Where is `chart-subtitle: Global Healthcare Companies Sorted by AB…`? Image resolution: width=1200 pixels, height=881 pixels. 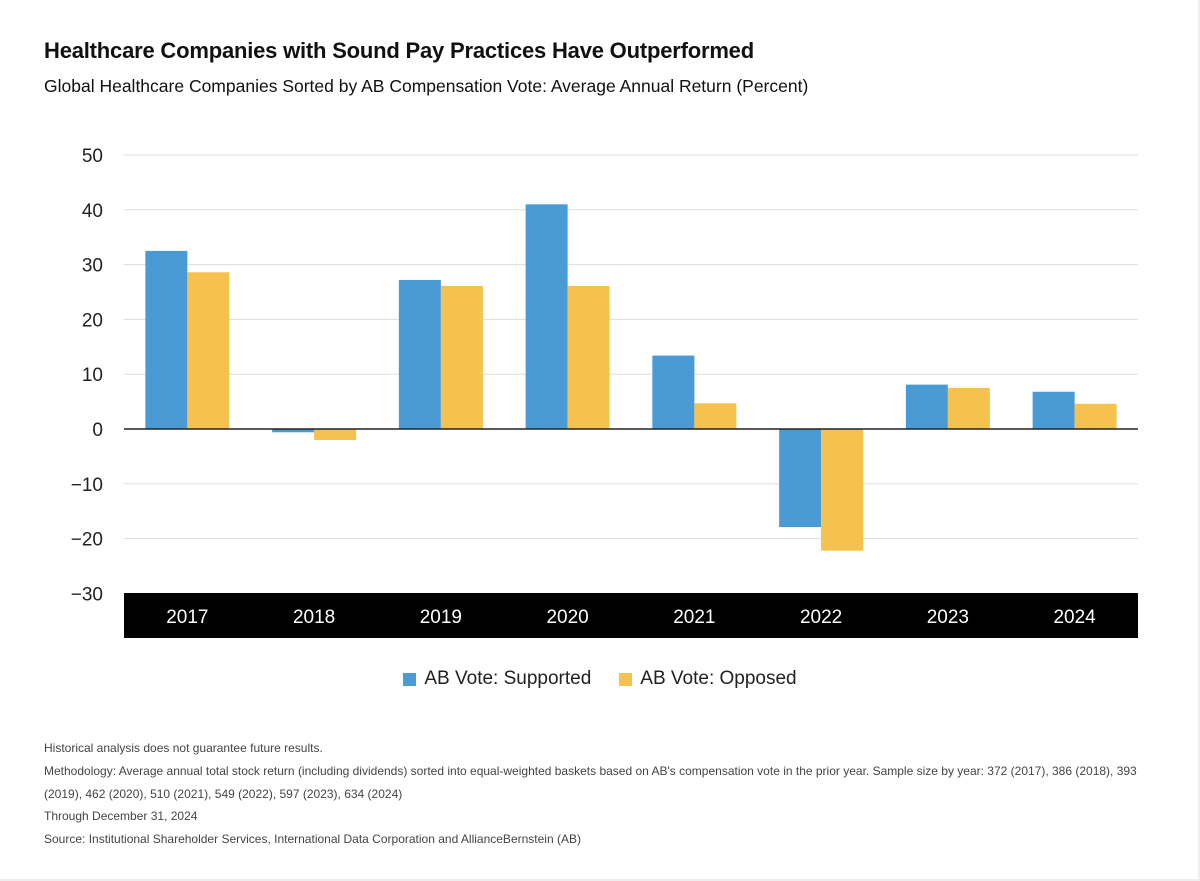
chart-subtitle: Global Healthcare Companies Sorted by AB… is located at coordinates (426, 86).